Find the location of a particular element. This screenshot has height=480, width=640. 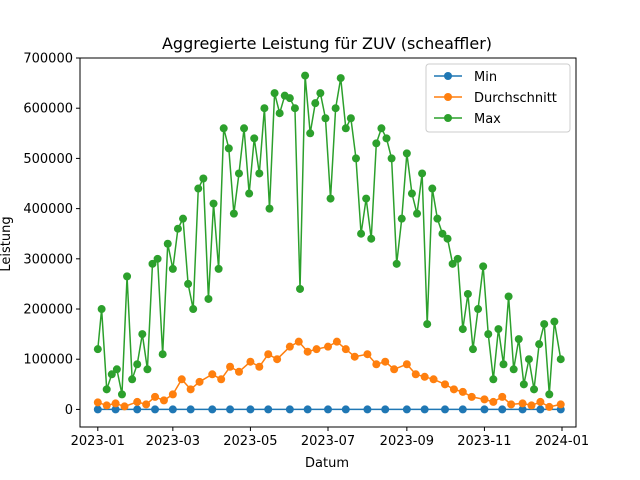

legend-entry-min: Min is located at coordinates (465, 77).